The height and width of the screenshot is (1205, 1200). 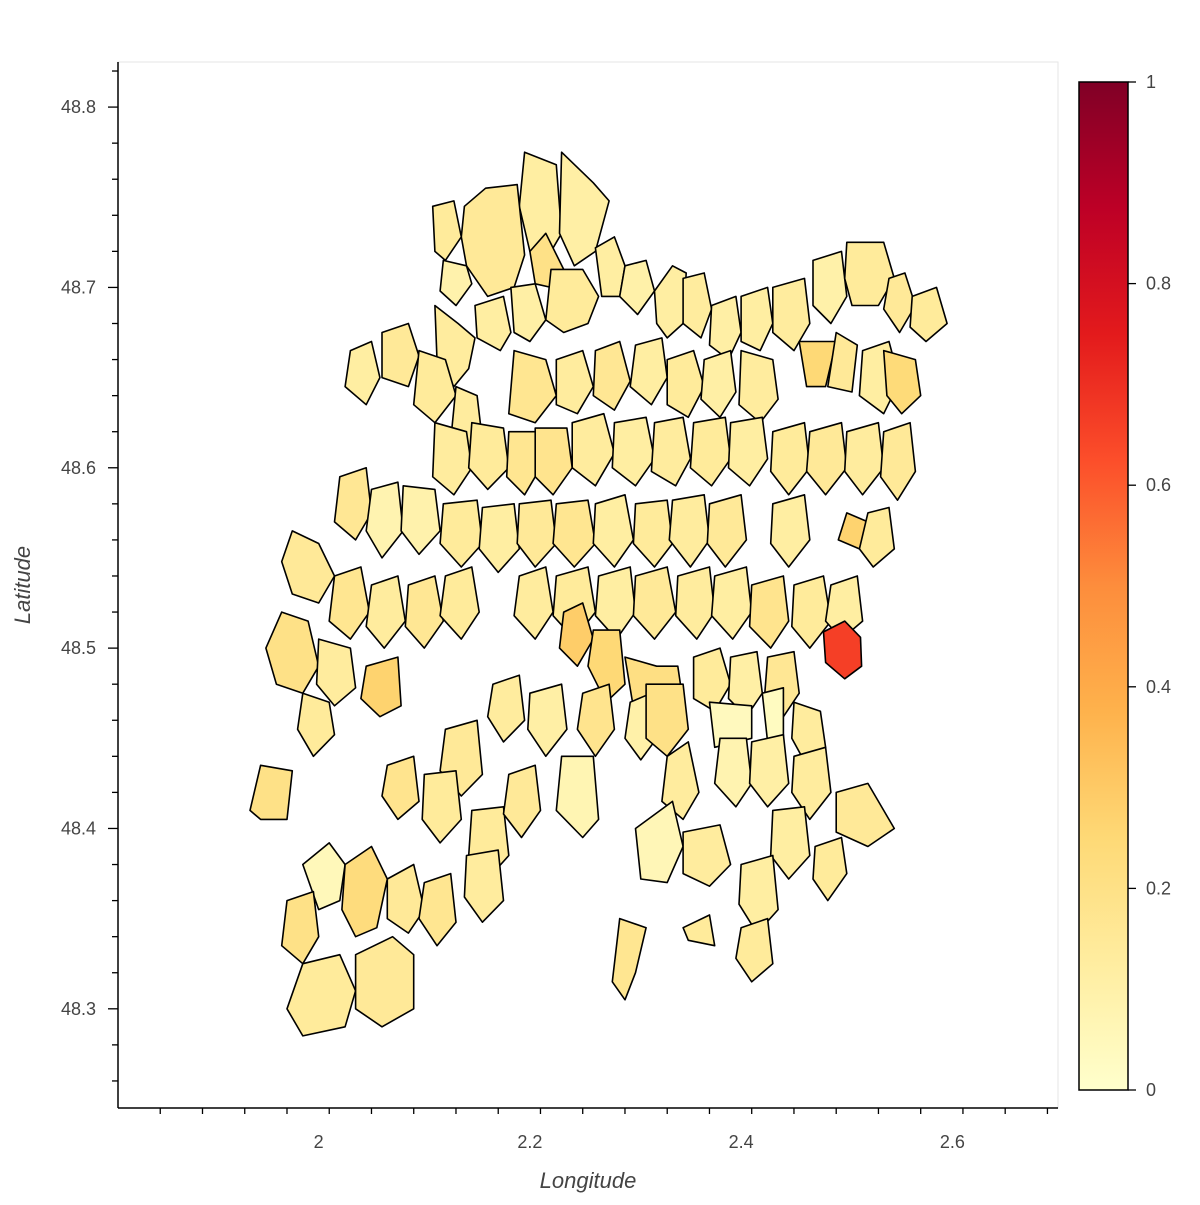 What do you see at coordinates (78, 648) in the screenshot?
I see `y-tick-label: 48.5` at bounding box center [78, 648].